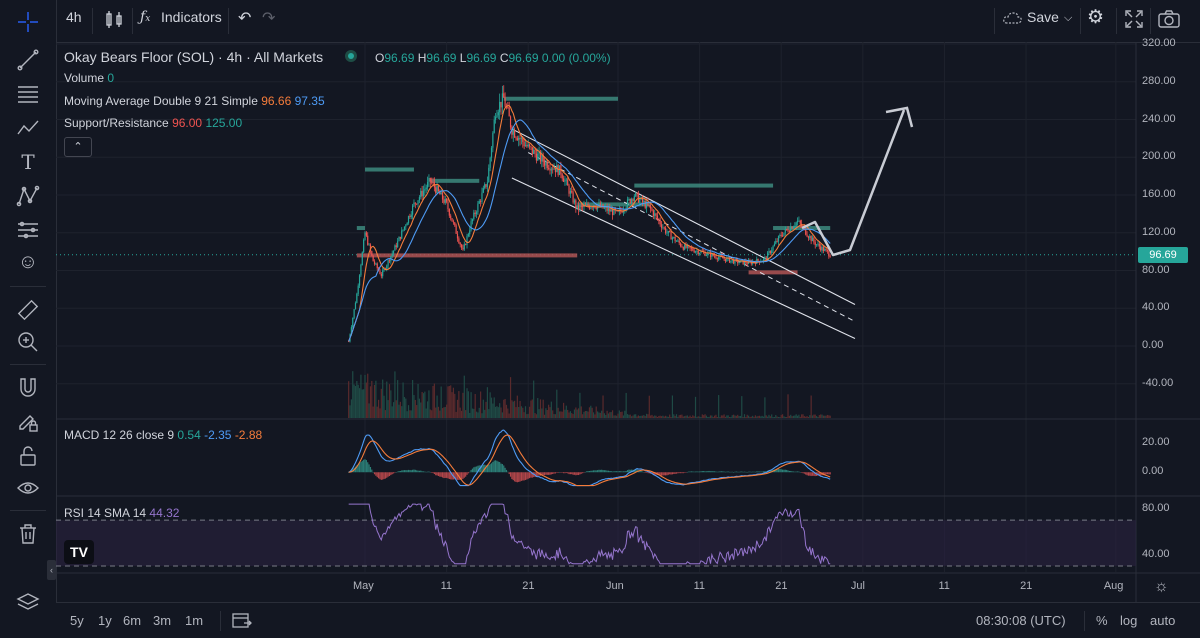 This screenshot has width=1200, height=638. I want to click on toolbar-divider, so click(220, 621).